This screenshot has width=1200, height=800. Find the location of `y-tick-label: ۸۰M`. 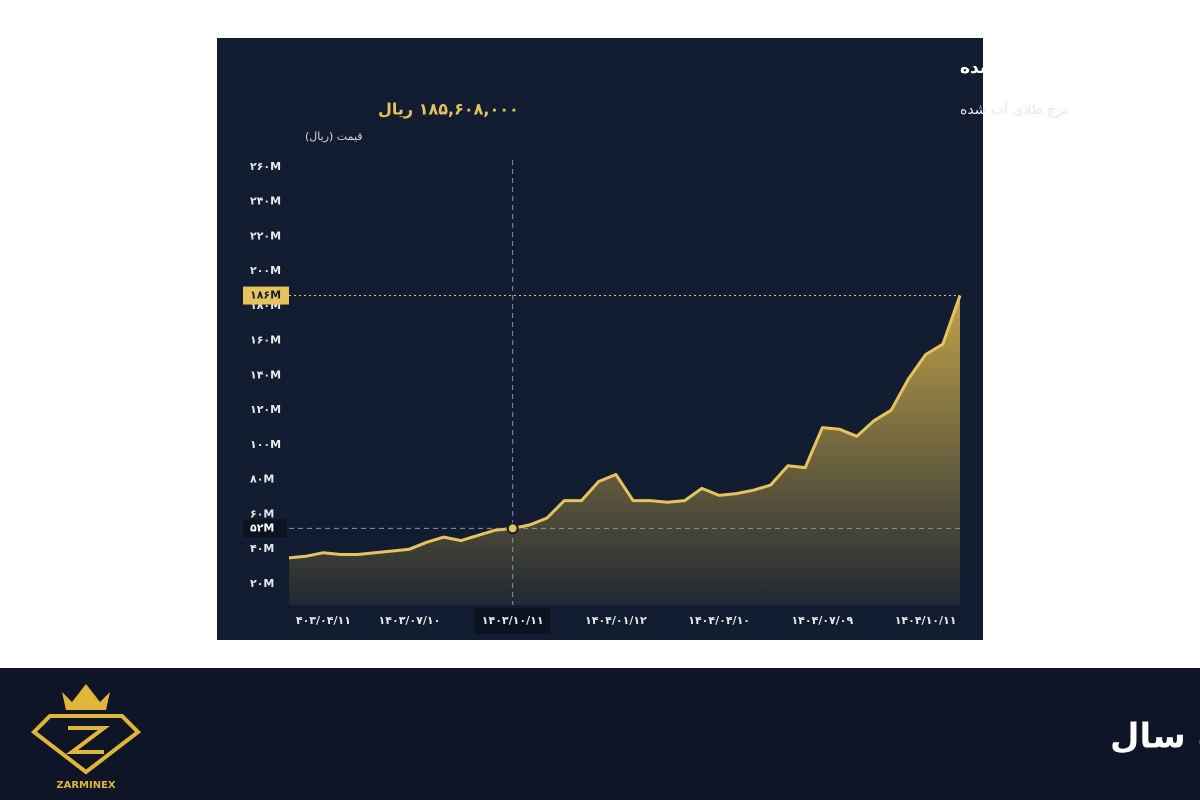

y-tick-label: ۸۰M is located at coordinates (262, 479).